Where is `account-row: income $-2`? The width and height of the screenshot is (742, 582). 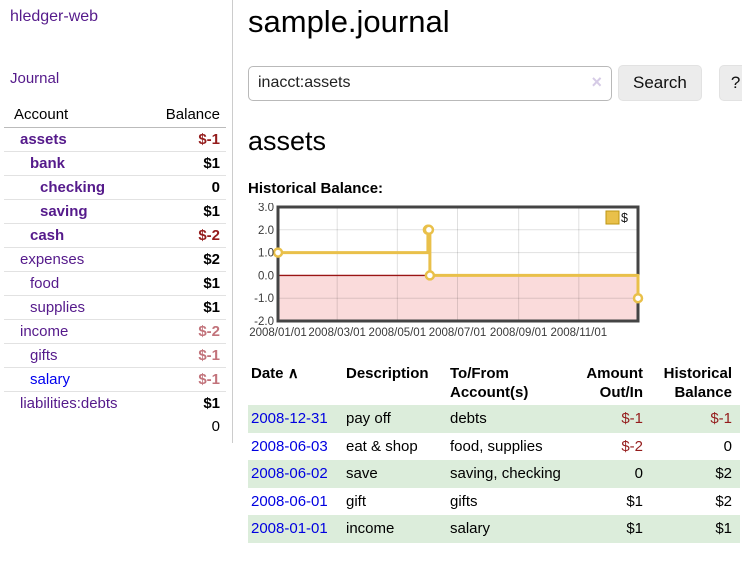 account-row: income $-2 is located at coordinates (115, 331).